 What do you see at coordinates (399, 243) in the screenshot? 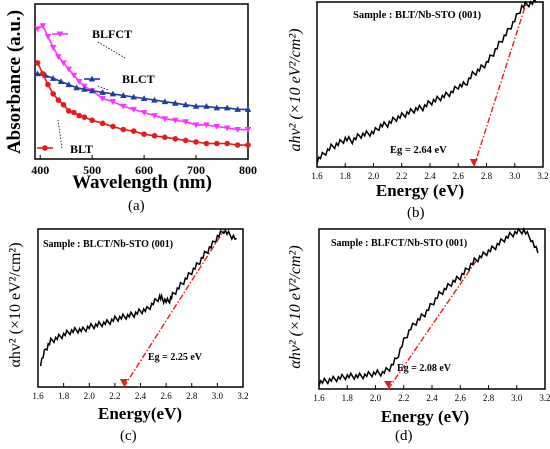
I see `sample-annotation: Sample : BLFCT/Nb-STO (001)` at bounding box center [399, 243].